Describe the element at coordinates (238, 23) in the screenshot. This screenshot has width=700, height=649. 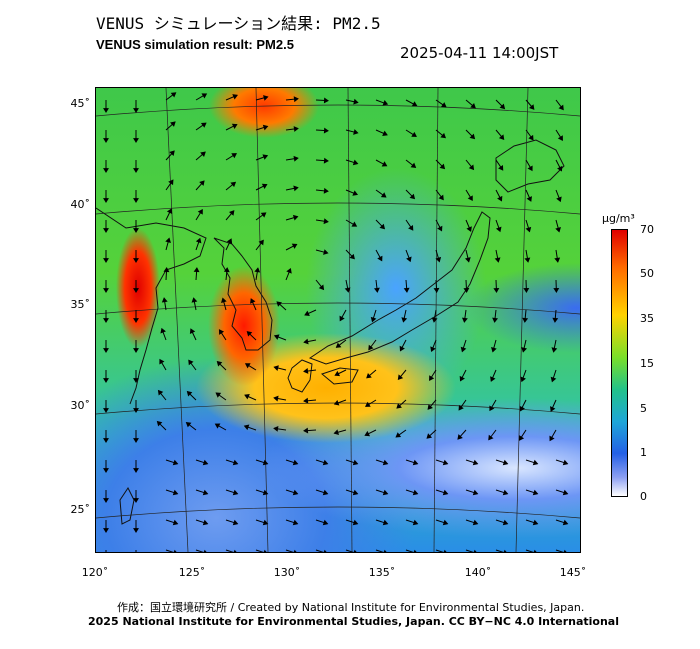
I see `map-title-japanese: VENUS シミュレーション結果: PM2.5` at that location.